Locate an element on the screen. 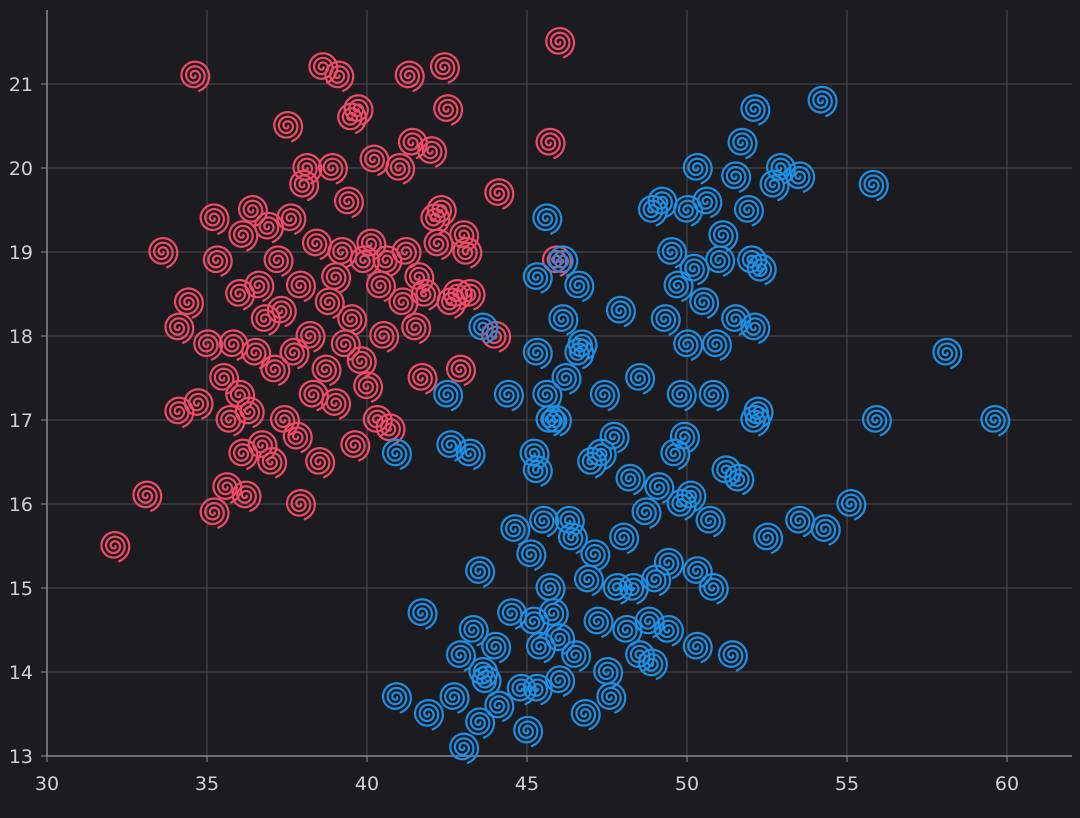 Image resolution: width=1080 pixels, height=818 pixels. y-tick-label: 21 is located at coordinates (21, 85).